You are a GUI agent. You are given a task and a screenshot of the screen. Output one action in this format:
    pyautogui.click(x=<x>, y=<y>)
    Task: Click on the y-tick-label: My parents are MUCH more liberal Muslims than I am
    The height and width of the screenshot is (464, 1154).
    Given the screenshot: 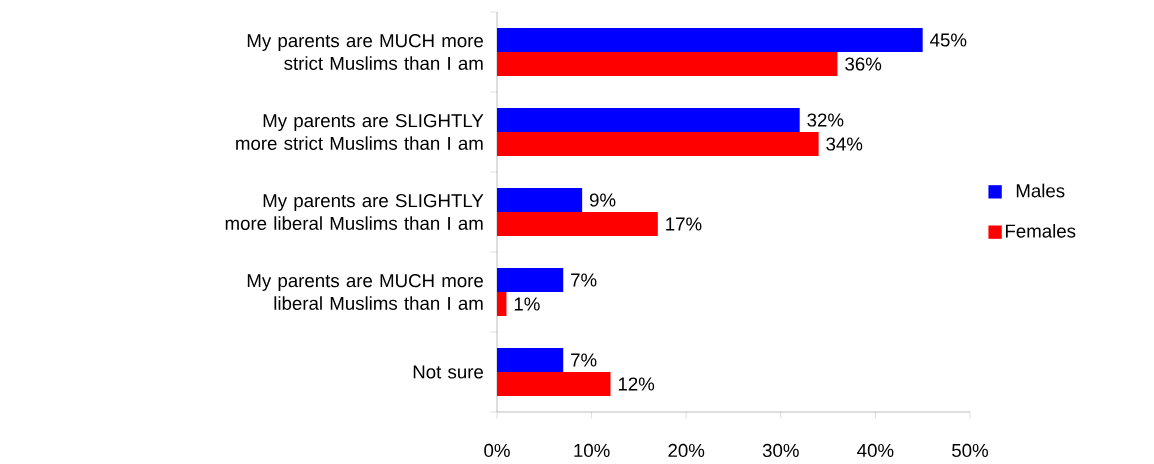 What is the action you would take?
    pyautogui.click(x=365, y=292)
    